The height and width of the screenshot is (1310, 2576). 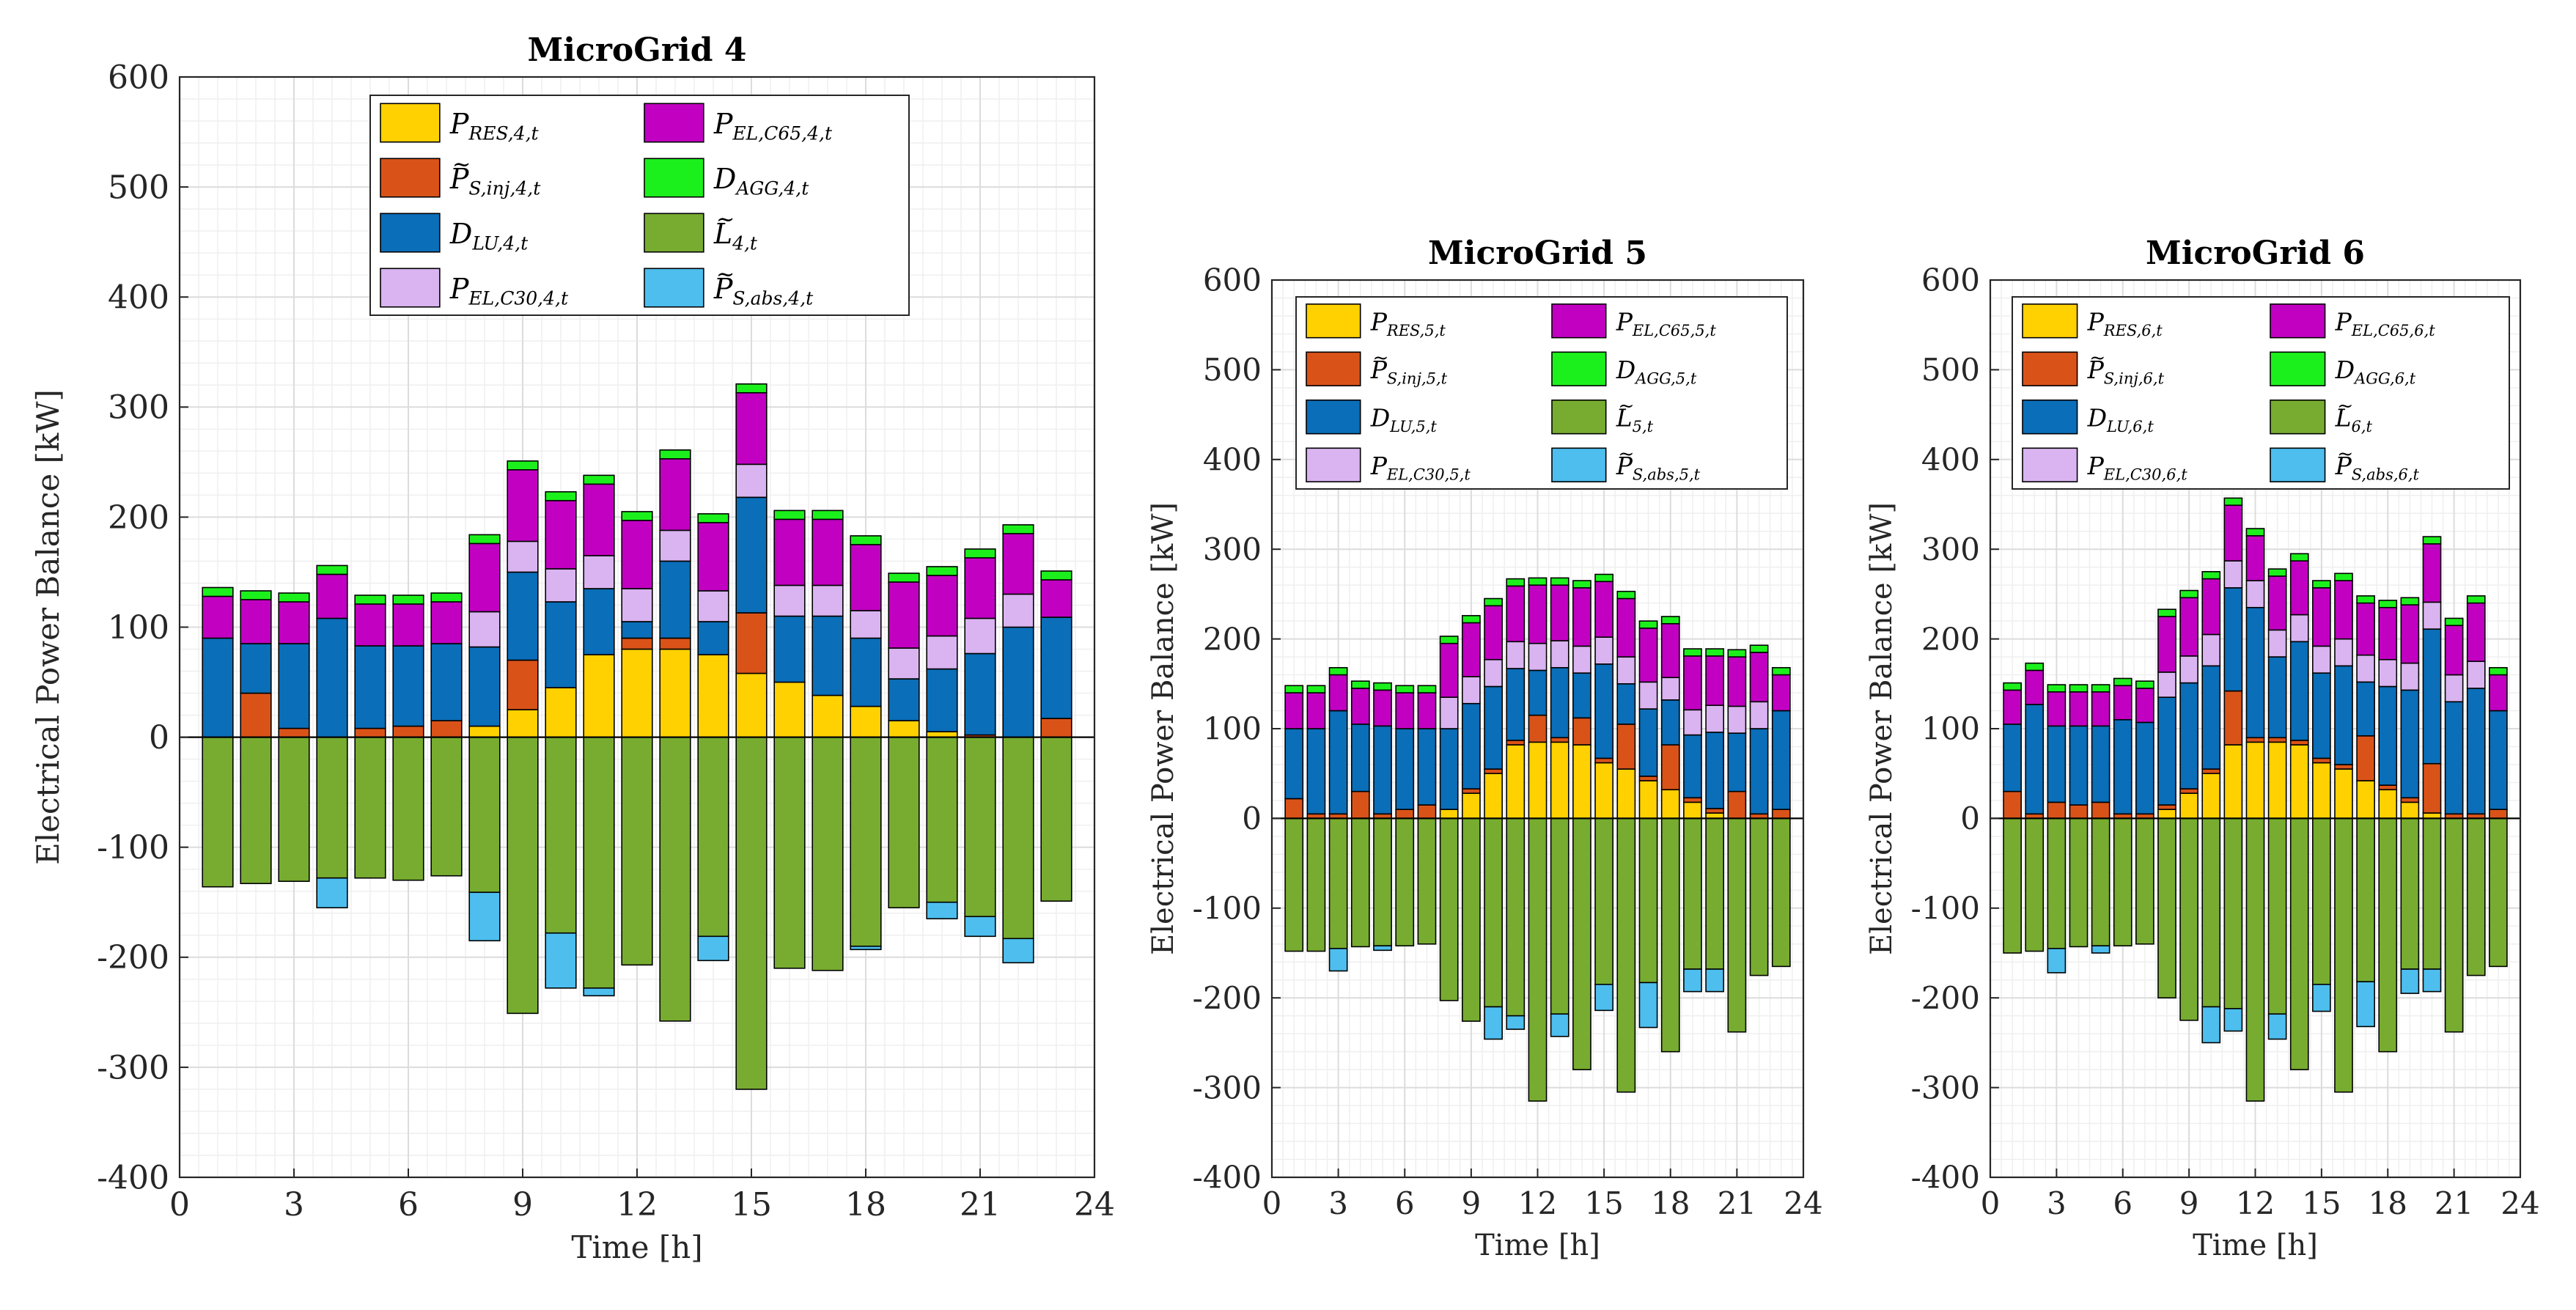 I want to click on legend-label: L6,t, so click(x=2354, y=419).